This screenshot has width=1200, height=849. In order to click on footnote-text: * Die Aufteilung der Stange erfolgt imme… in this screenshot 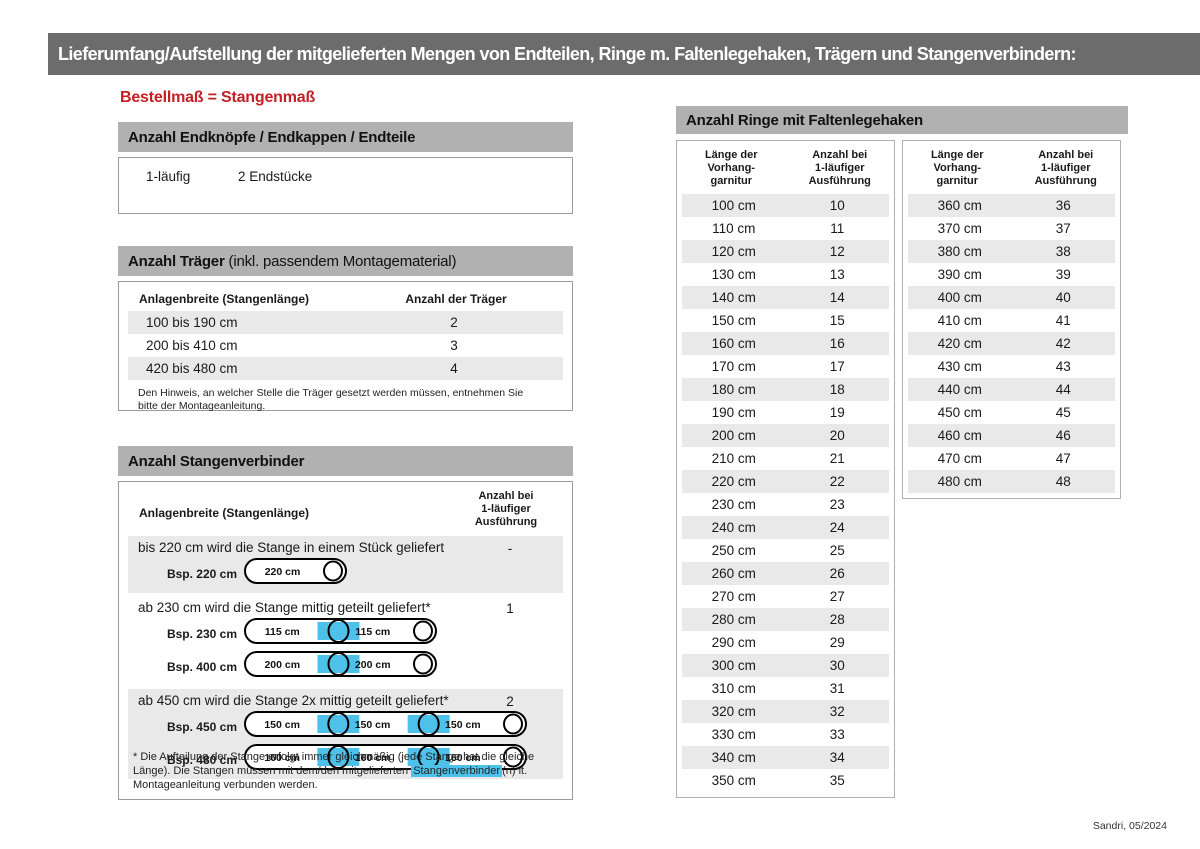, I will do `click(334, 764)`.